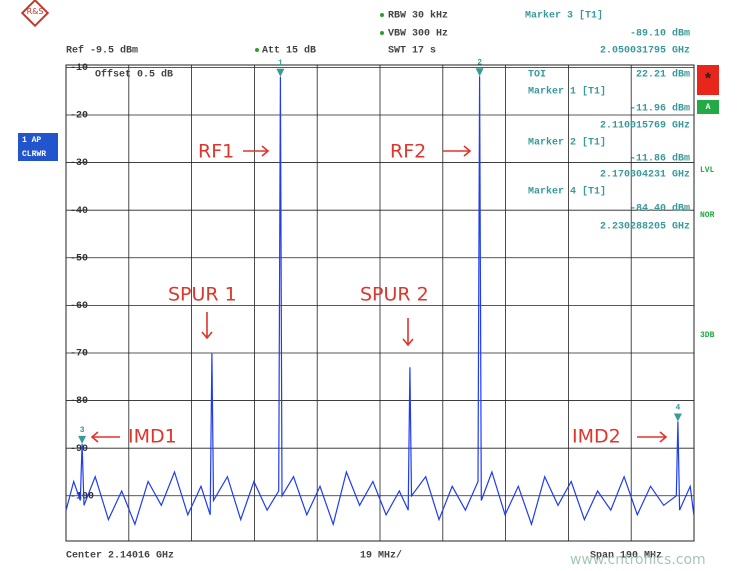 This screenshot has height=571, width=753. What do you see at coordinates (79, 354) in the screenshot?
I see `y-tick-label: -70` at bounding box center [79, 354].